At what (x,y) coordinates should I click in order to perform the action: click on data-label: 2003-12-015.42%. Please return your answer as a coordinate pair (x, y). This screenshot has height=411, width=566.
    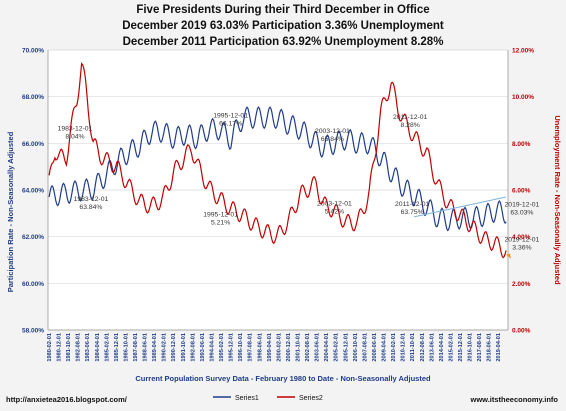
    Looking at the image, I should click on (334, 208).